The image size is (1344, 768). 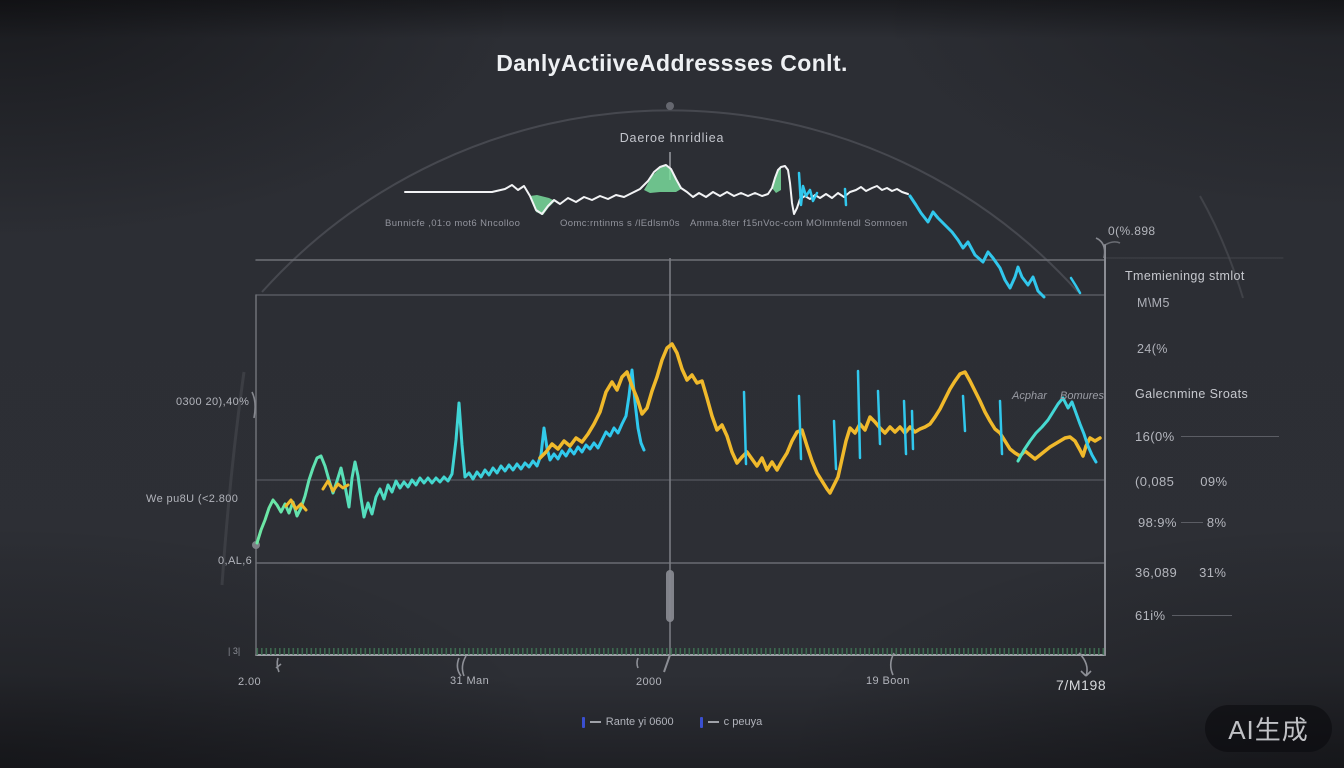 What do you see at coordinates (1153, 303) in the screenshot?
I see `right-panel-stat-mm5: M\M5` at bounding box center [1153, 303].